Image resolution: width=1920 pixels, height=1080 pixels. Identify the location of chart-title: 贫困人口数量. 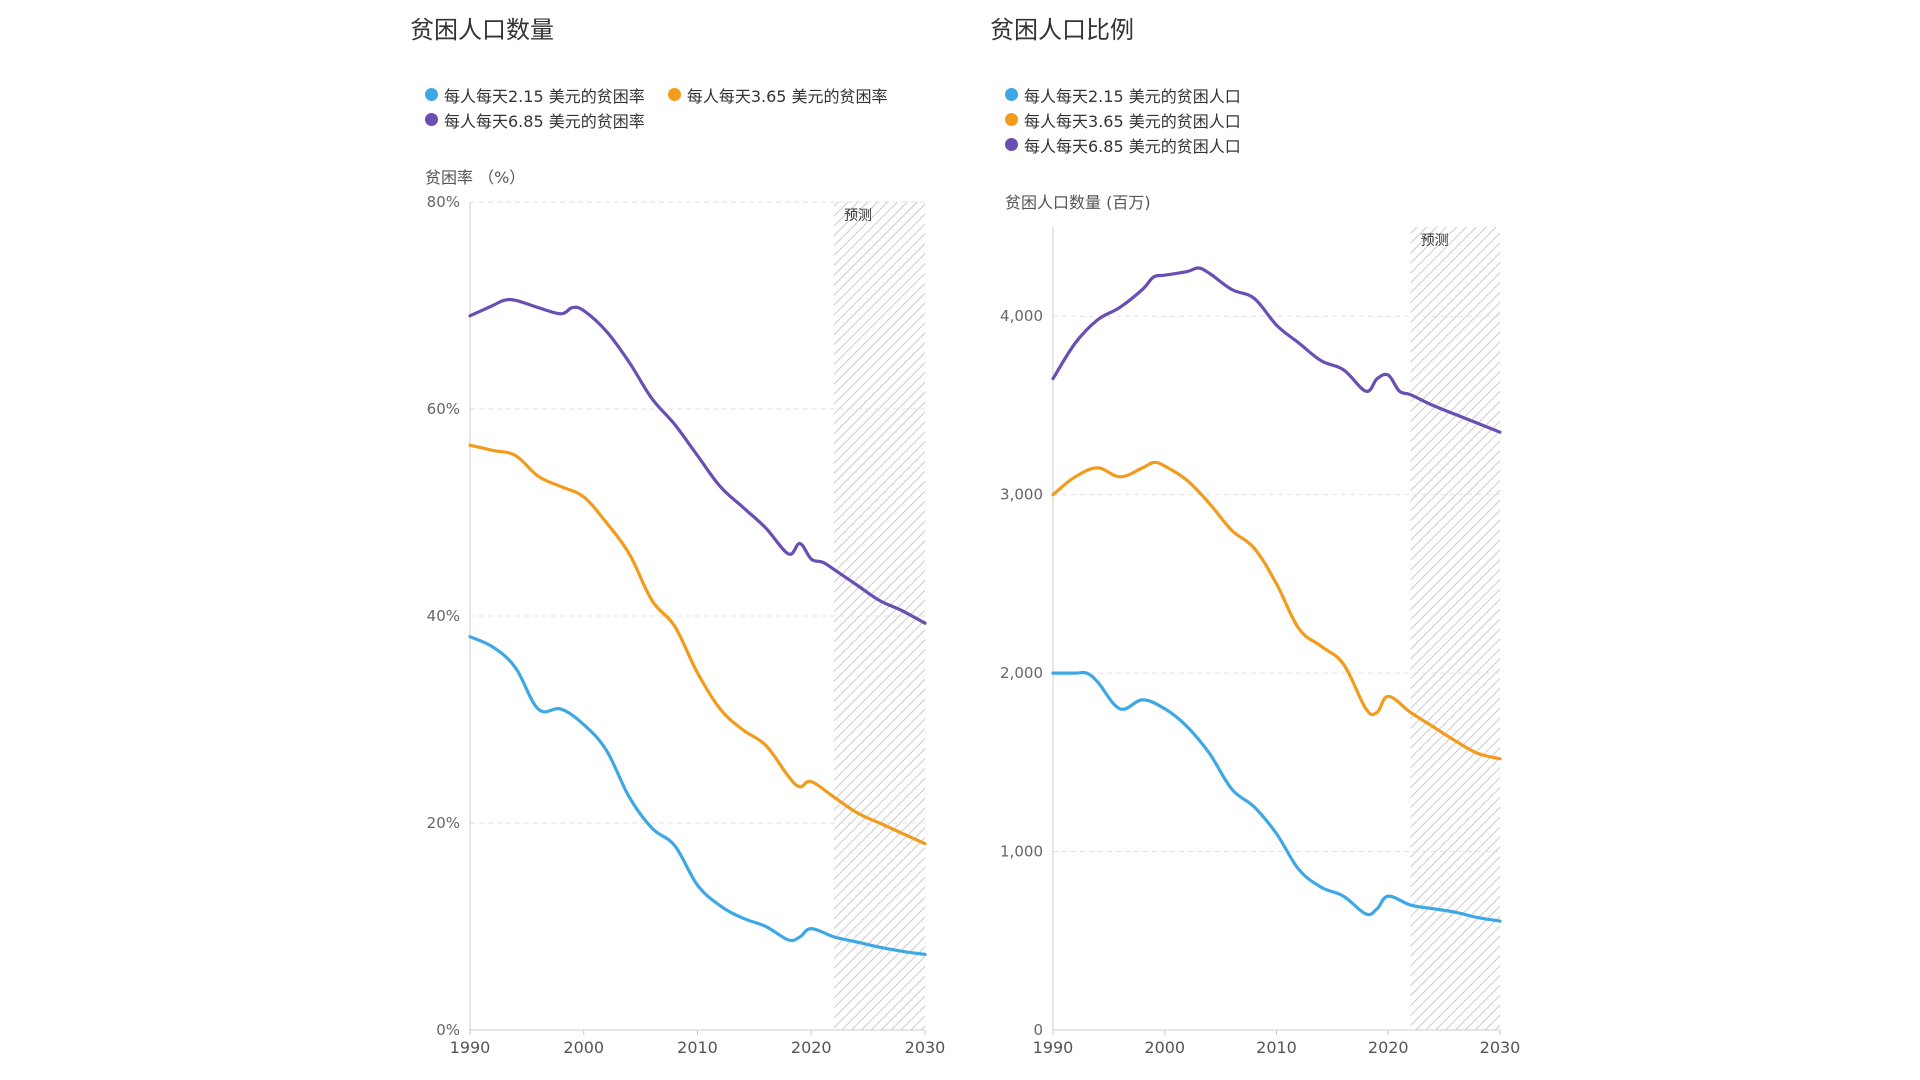
(482, 30).